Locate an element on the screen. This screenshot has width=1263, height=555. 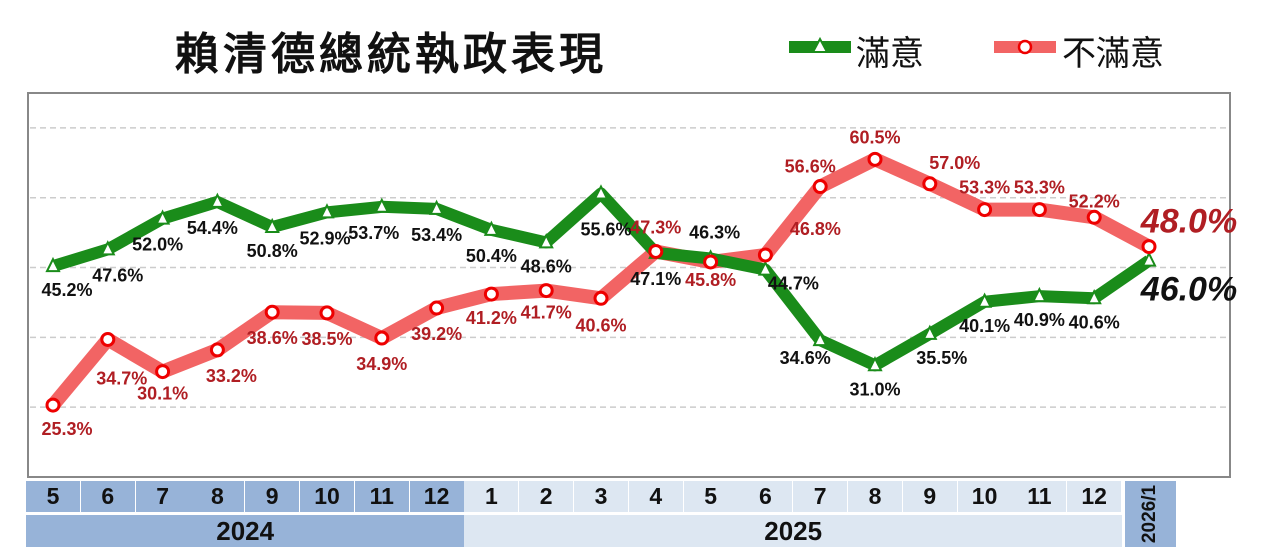
satisfied-data-label: 54.4% is located at coordinates (212, 228).